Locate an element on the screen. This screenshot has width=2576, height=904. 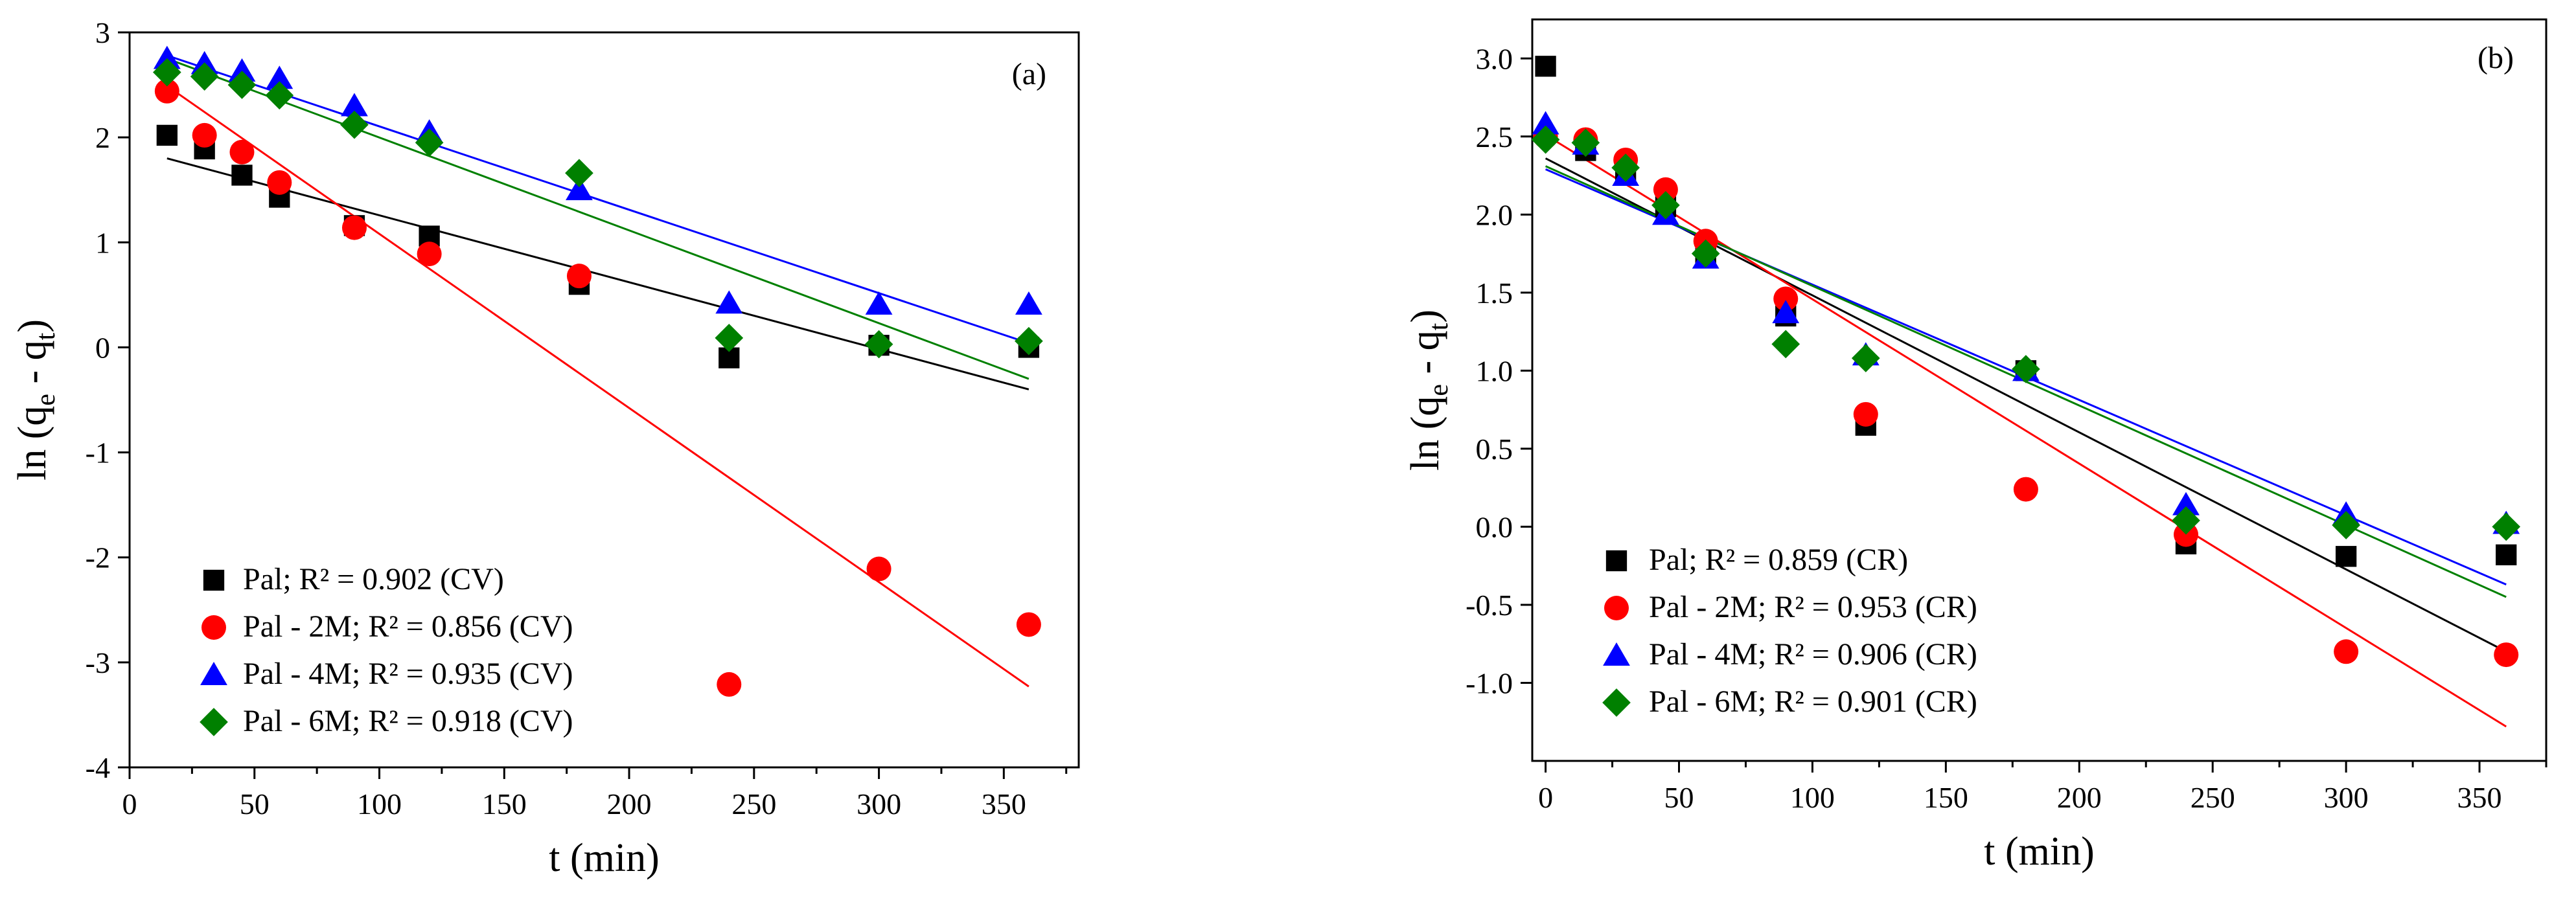
x-tick-label: 250 is located at coordinates (2213, 797).